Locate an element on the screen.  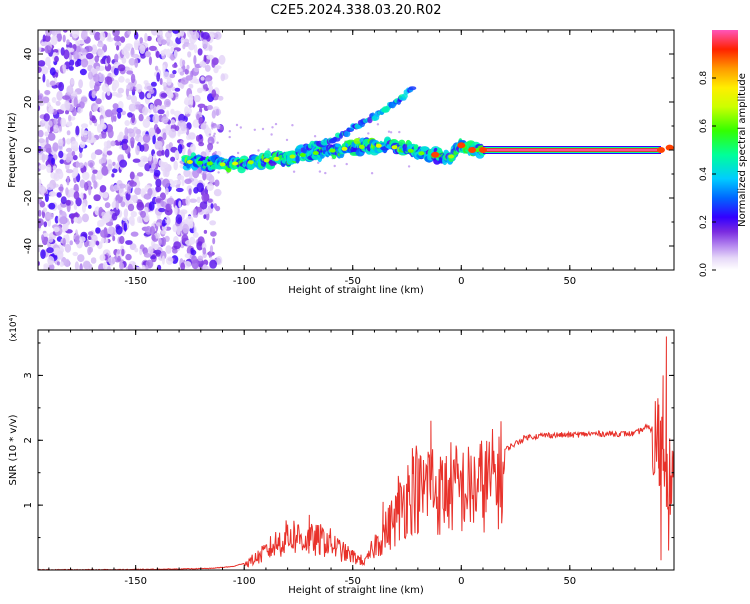
x-tick-label: 0 is located at coordinates (461, 581).